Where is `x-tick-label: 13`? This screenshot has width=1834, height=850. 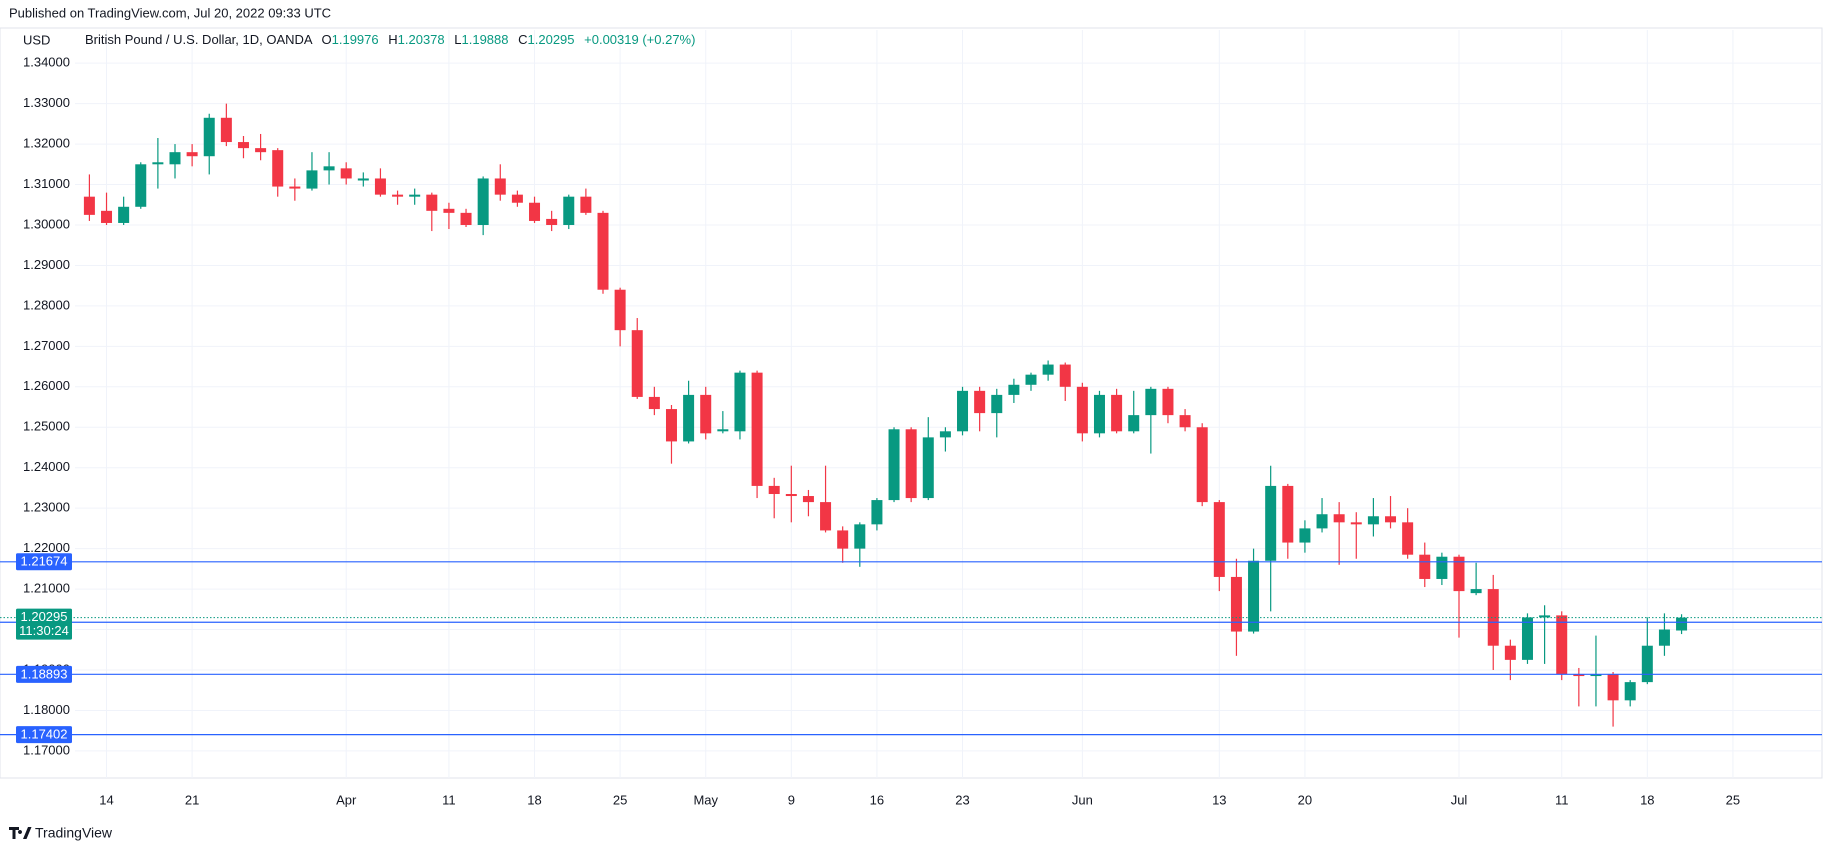 x-tick-label: 13 is located at coordinates (1219, 799).